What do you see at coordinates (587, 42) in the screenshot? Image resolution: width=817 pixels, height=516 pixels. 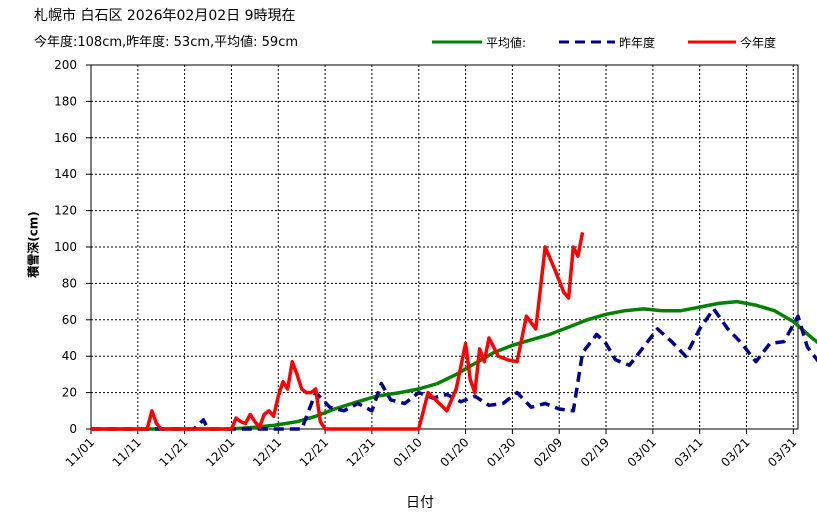 I see `legend-swatch-last-year` at bounding box center [587, 42].